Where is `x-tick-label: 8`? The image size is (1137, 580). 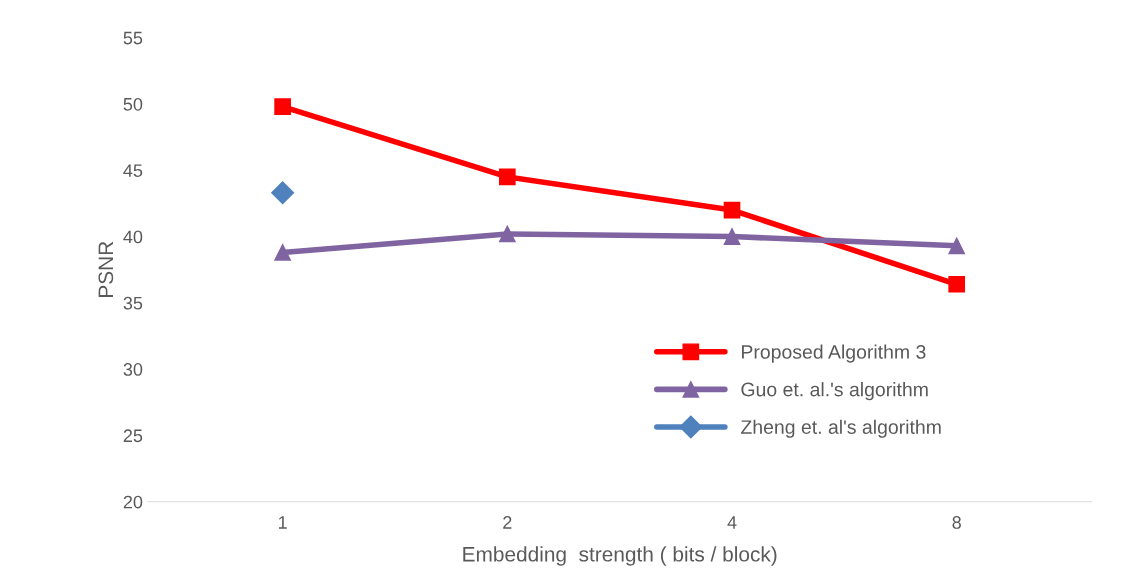
x-tick-label: 8 is located at coordinates (956, 522).